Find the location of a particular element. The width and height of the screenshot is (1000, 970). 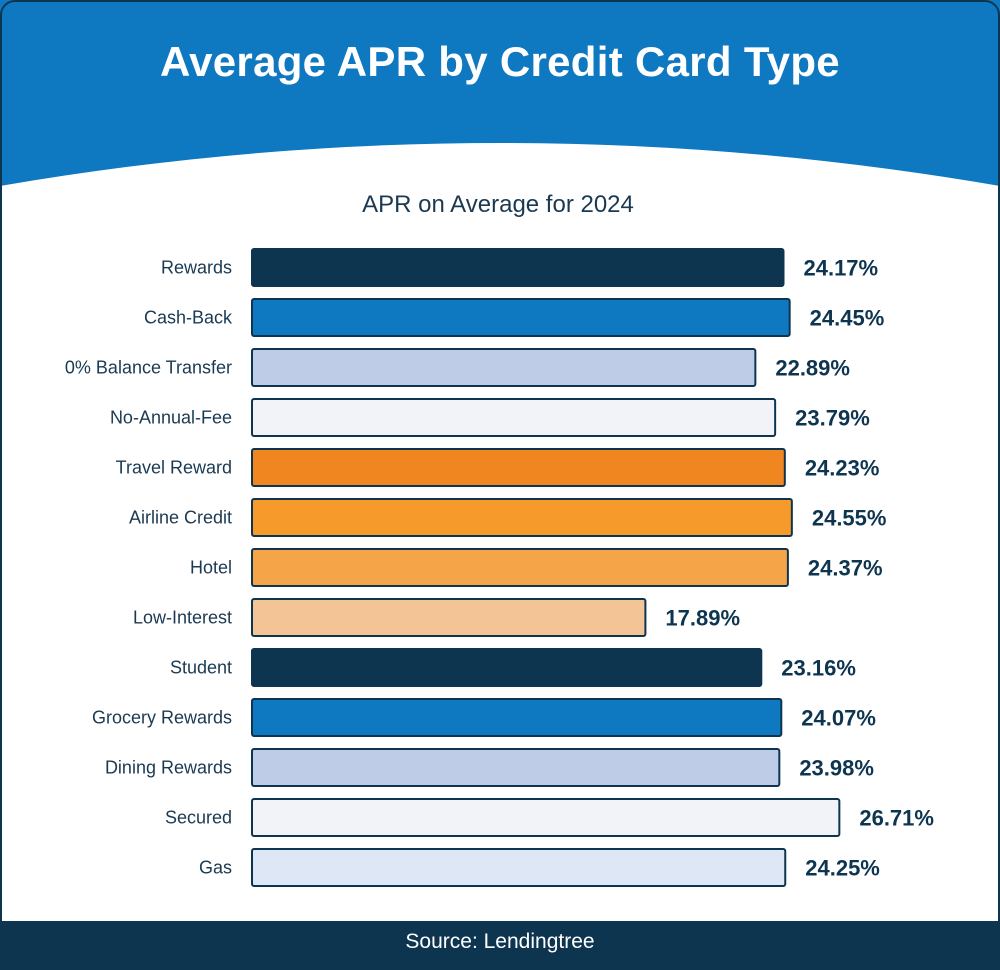

value-label: 24.23% is located at coordinates (842, 468).